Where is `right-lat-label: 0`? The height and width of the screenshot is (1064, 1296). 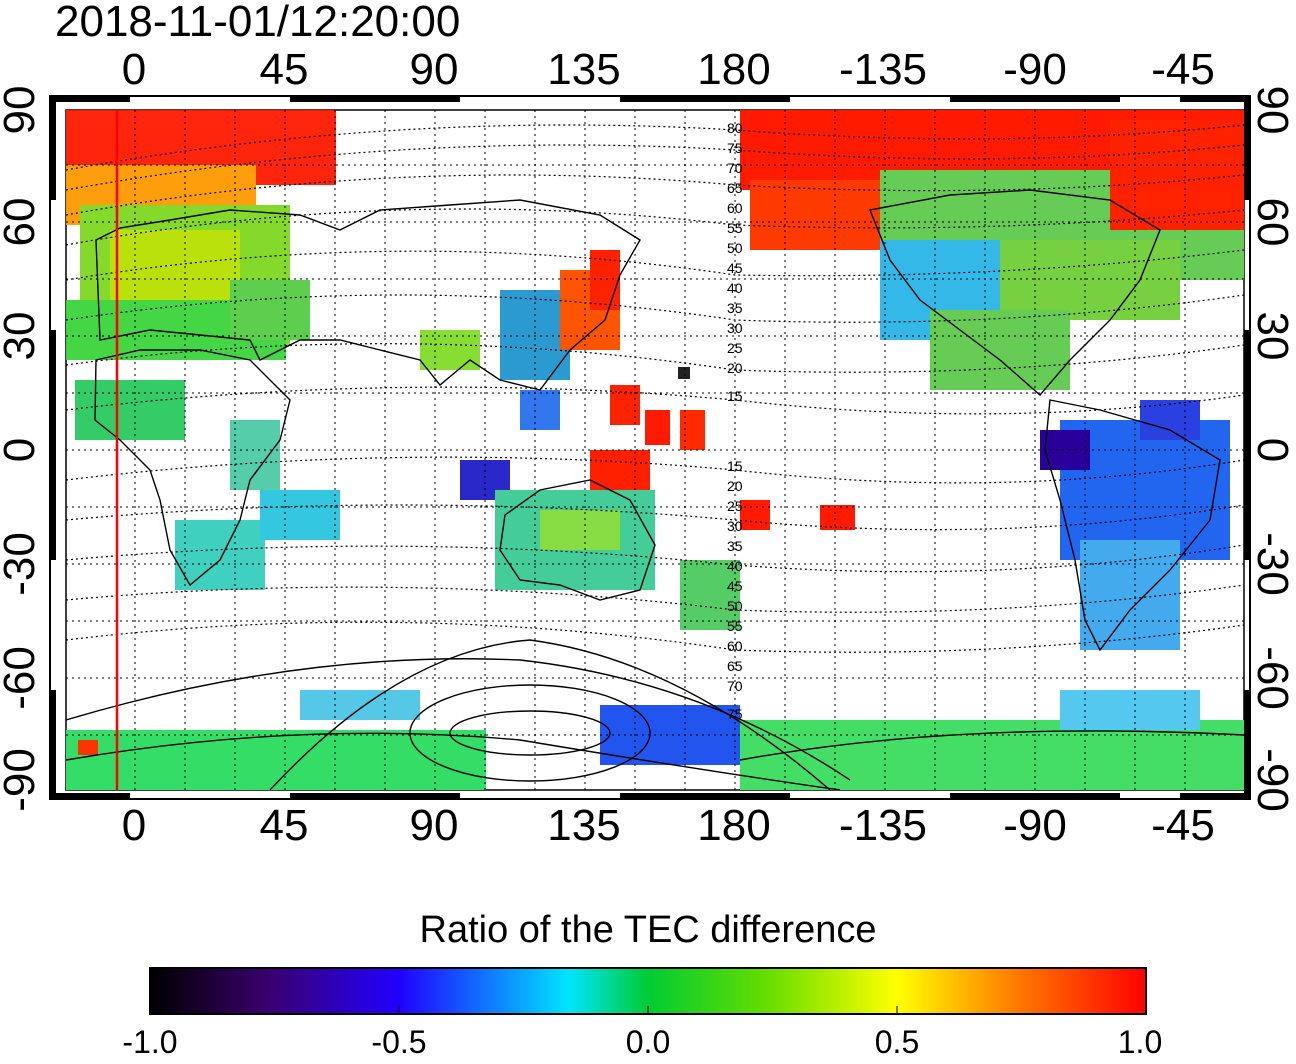
right-lat-label: 0 is located at coordinates (1272, 450).